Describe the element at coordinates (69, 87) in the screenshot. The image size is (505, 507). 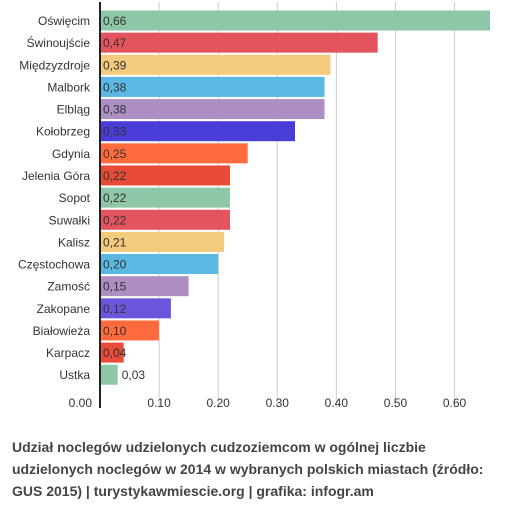
I see `category-label: Malbork` at that location.